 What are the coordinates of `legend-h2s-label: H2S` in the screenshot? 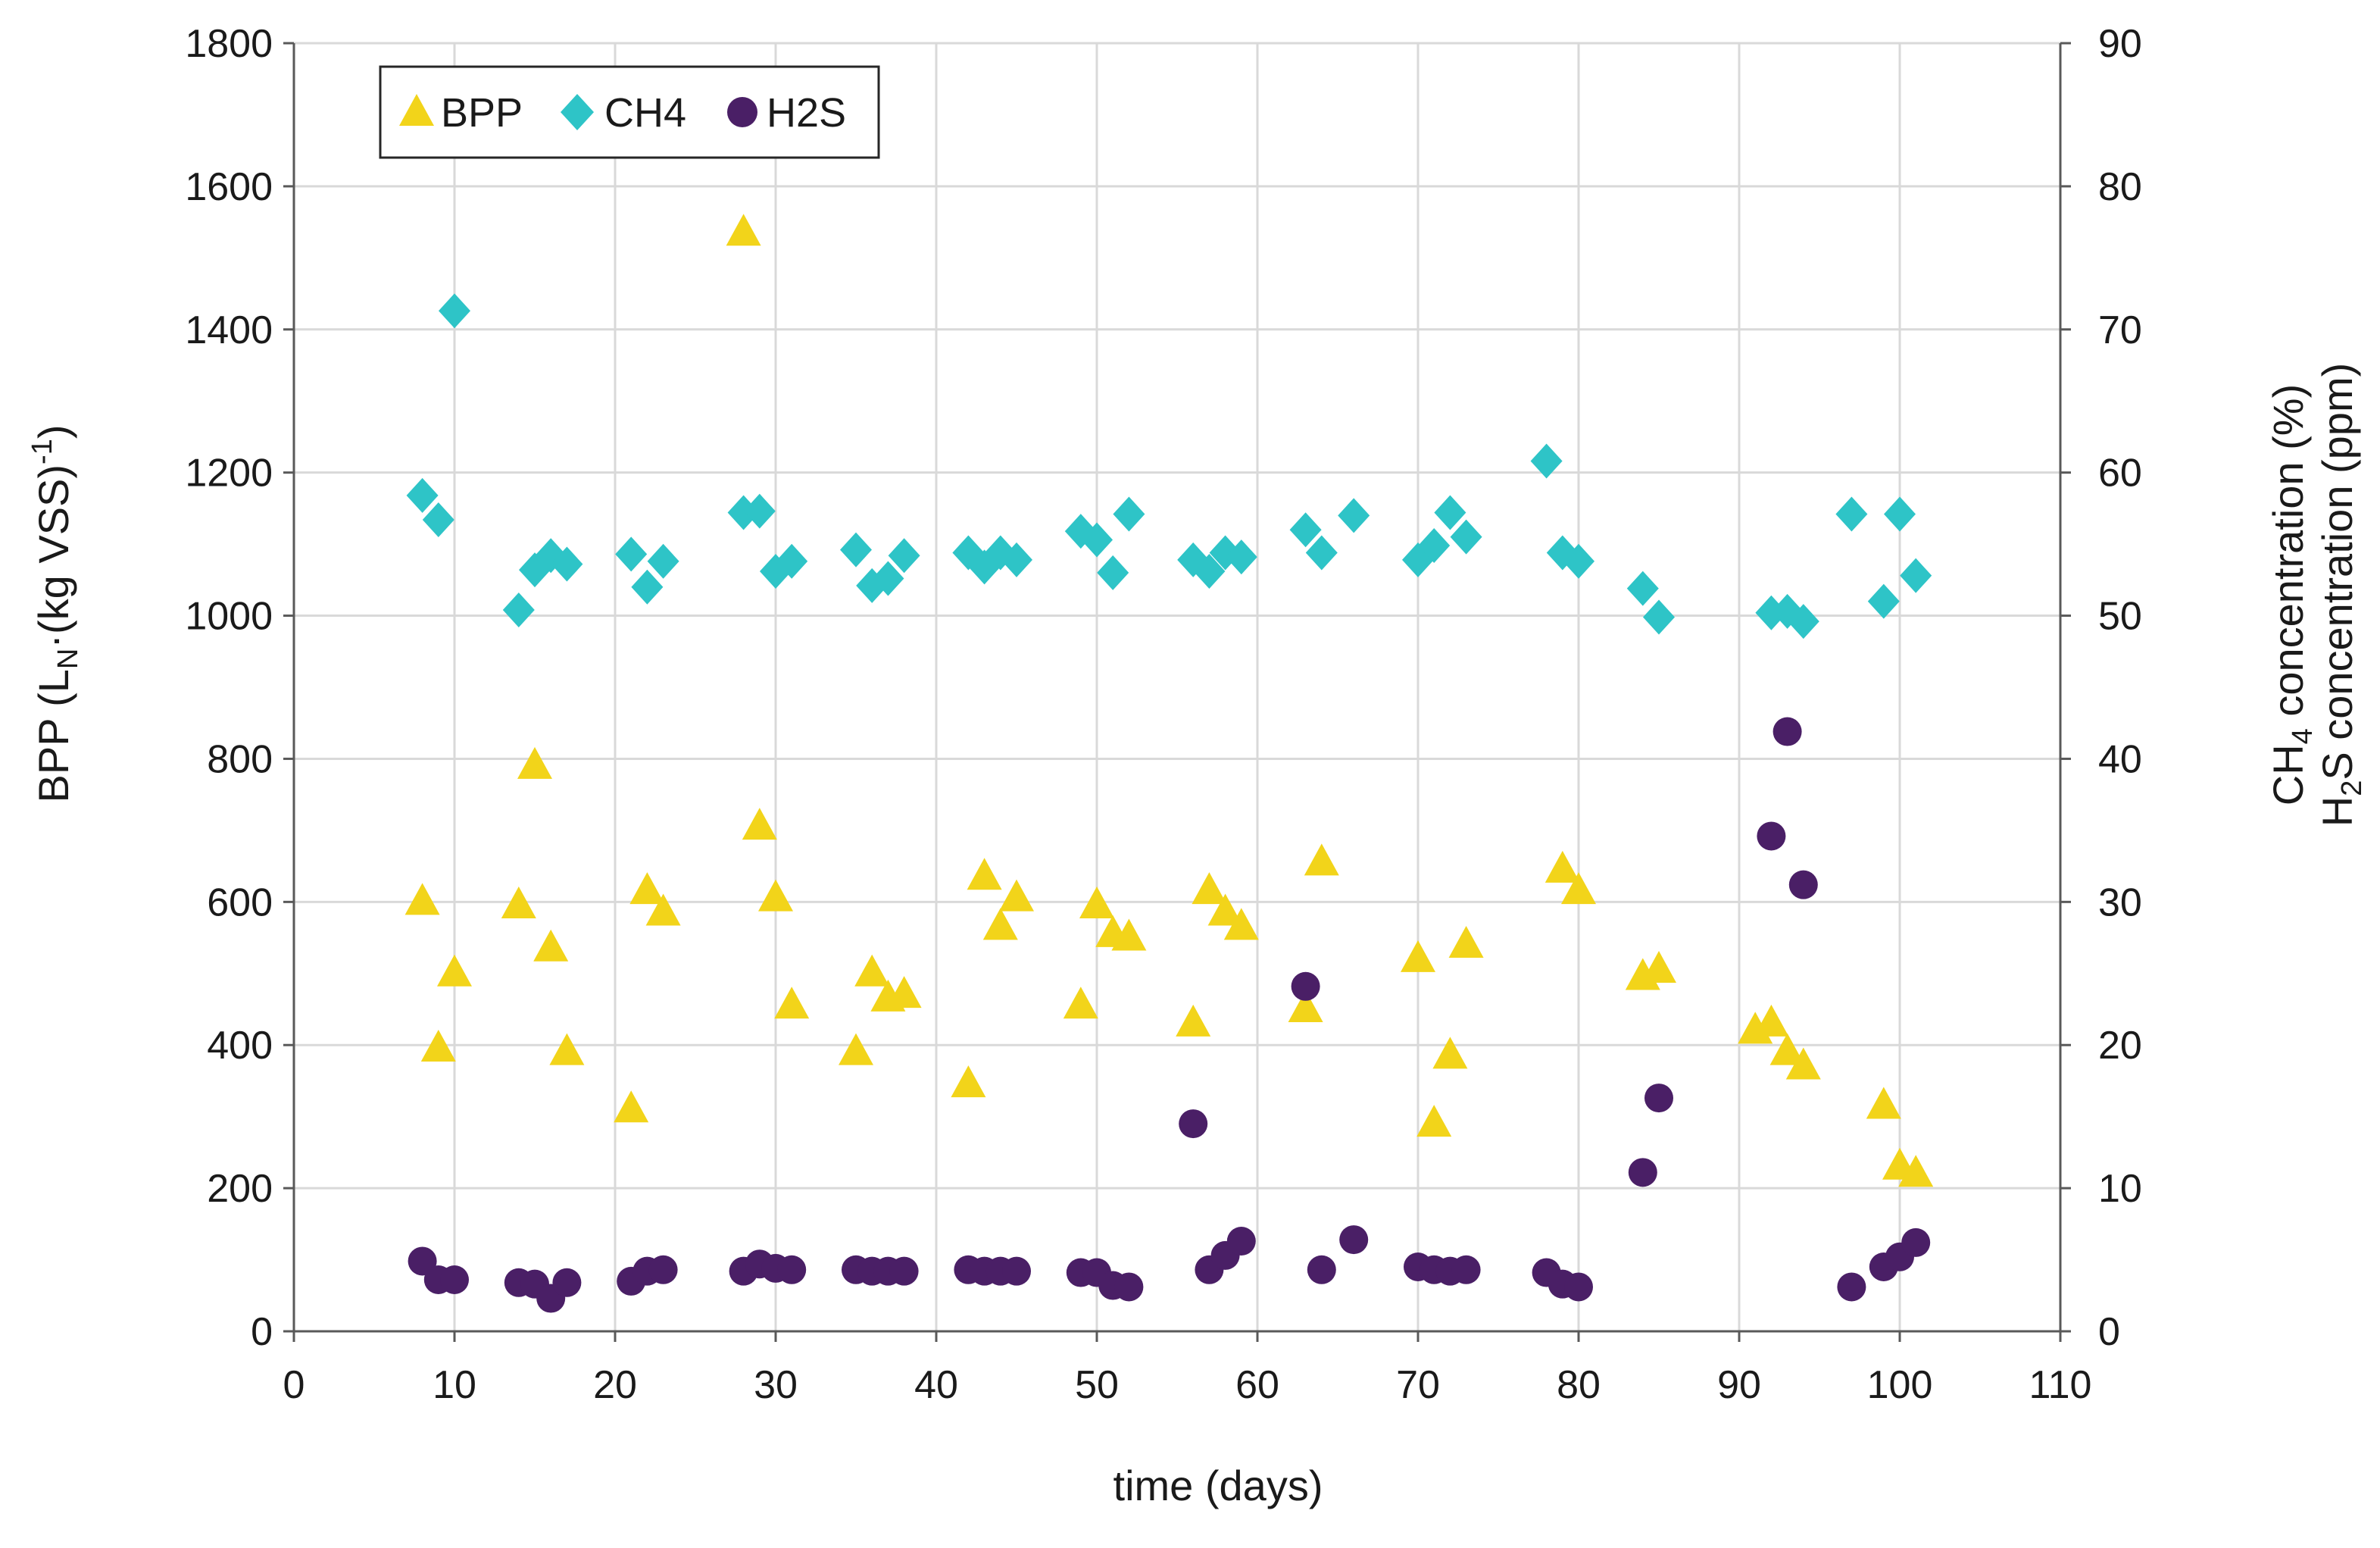 It's located at (806, 113).